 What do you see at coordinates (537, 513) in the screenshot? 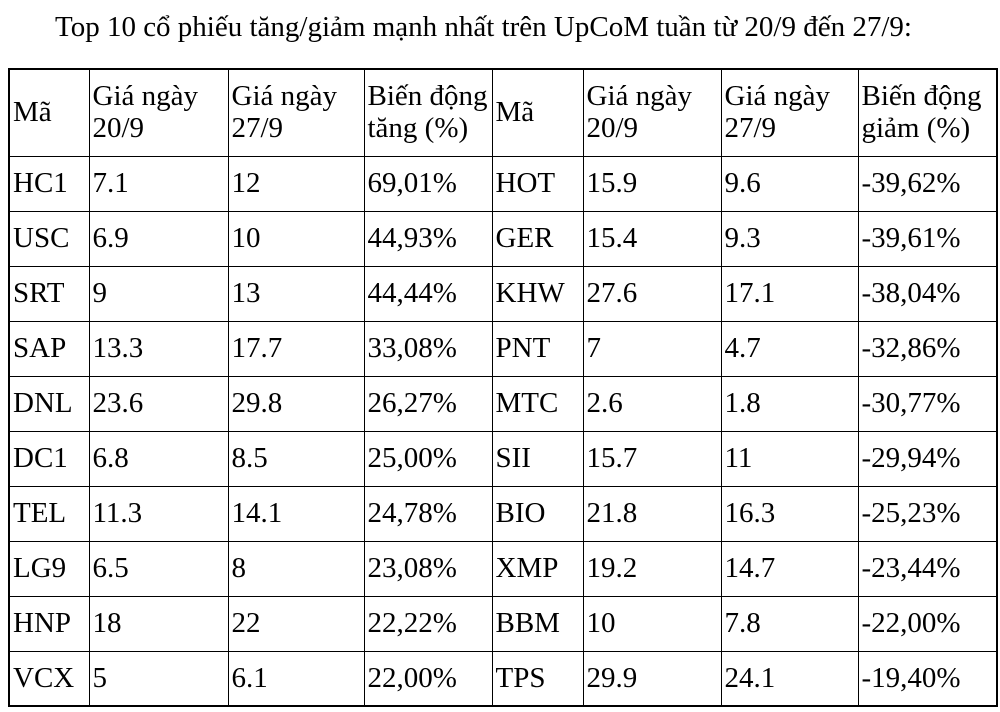
I see `stock-code-cell: BIO` at bounding box center [537, 513].